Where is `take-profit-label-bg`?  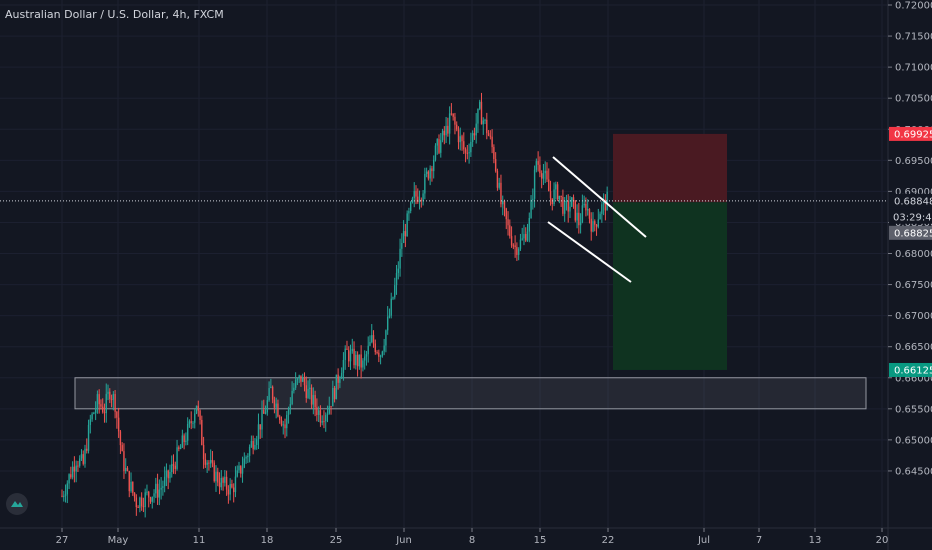 take-profit-label-bg is located at coordinates (910, 369).